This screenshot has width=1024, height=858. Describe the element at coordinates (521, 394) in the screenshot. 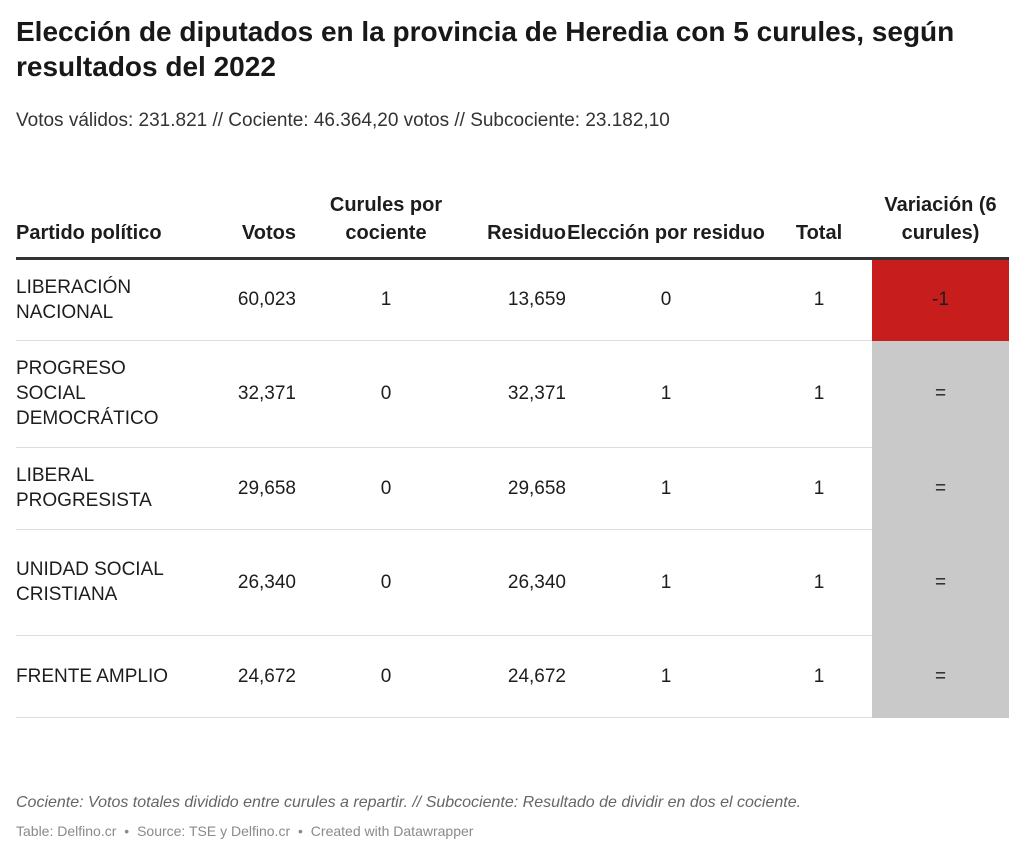

I see `cell-residue: 32,371` at that location.